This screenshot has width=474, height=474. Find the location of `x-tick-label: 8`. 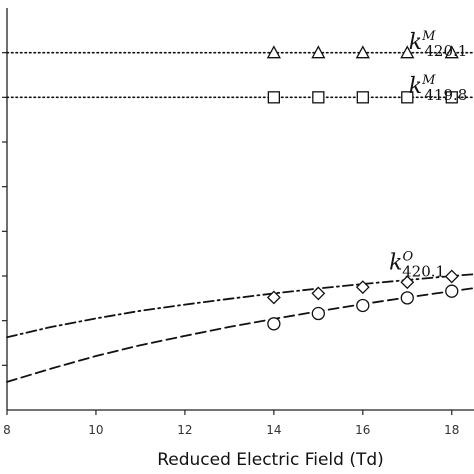

x-tick-label: 8 is located at coordinates (7, 430).